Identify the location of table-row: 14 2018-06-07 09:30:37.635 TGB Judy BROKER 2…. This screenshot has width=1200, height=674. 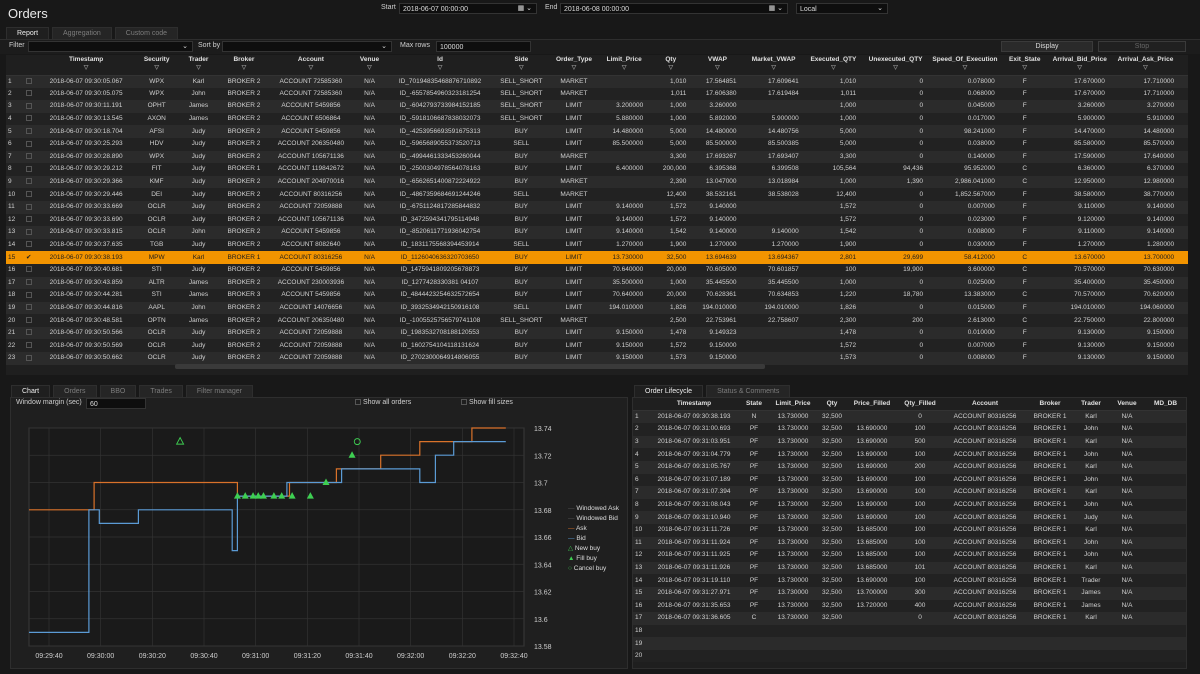
(597, 245).